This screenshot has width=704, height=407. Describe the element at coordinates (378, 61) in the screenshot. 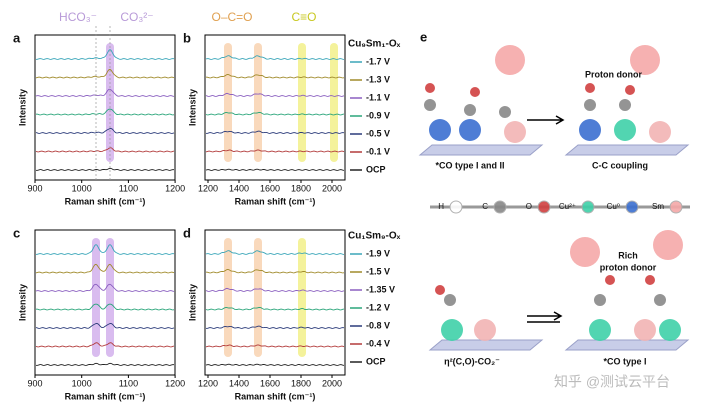

I see `legend-label: -1.7 V` at that location.